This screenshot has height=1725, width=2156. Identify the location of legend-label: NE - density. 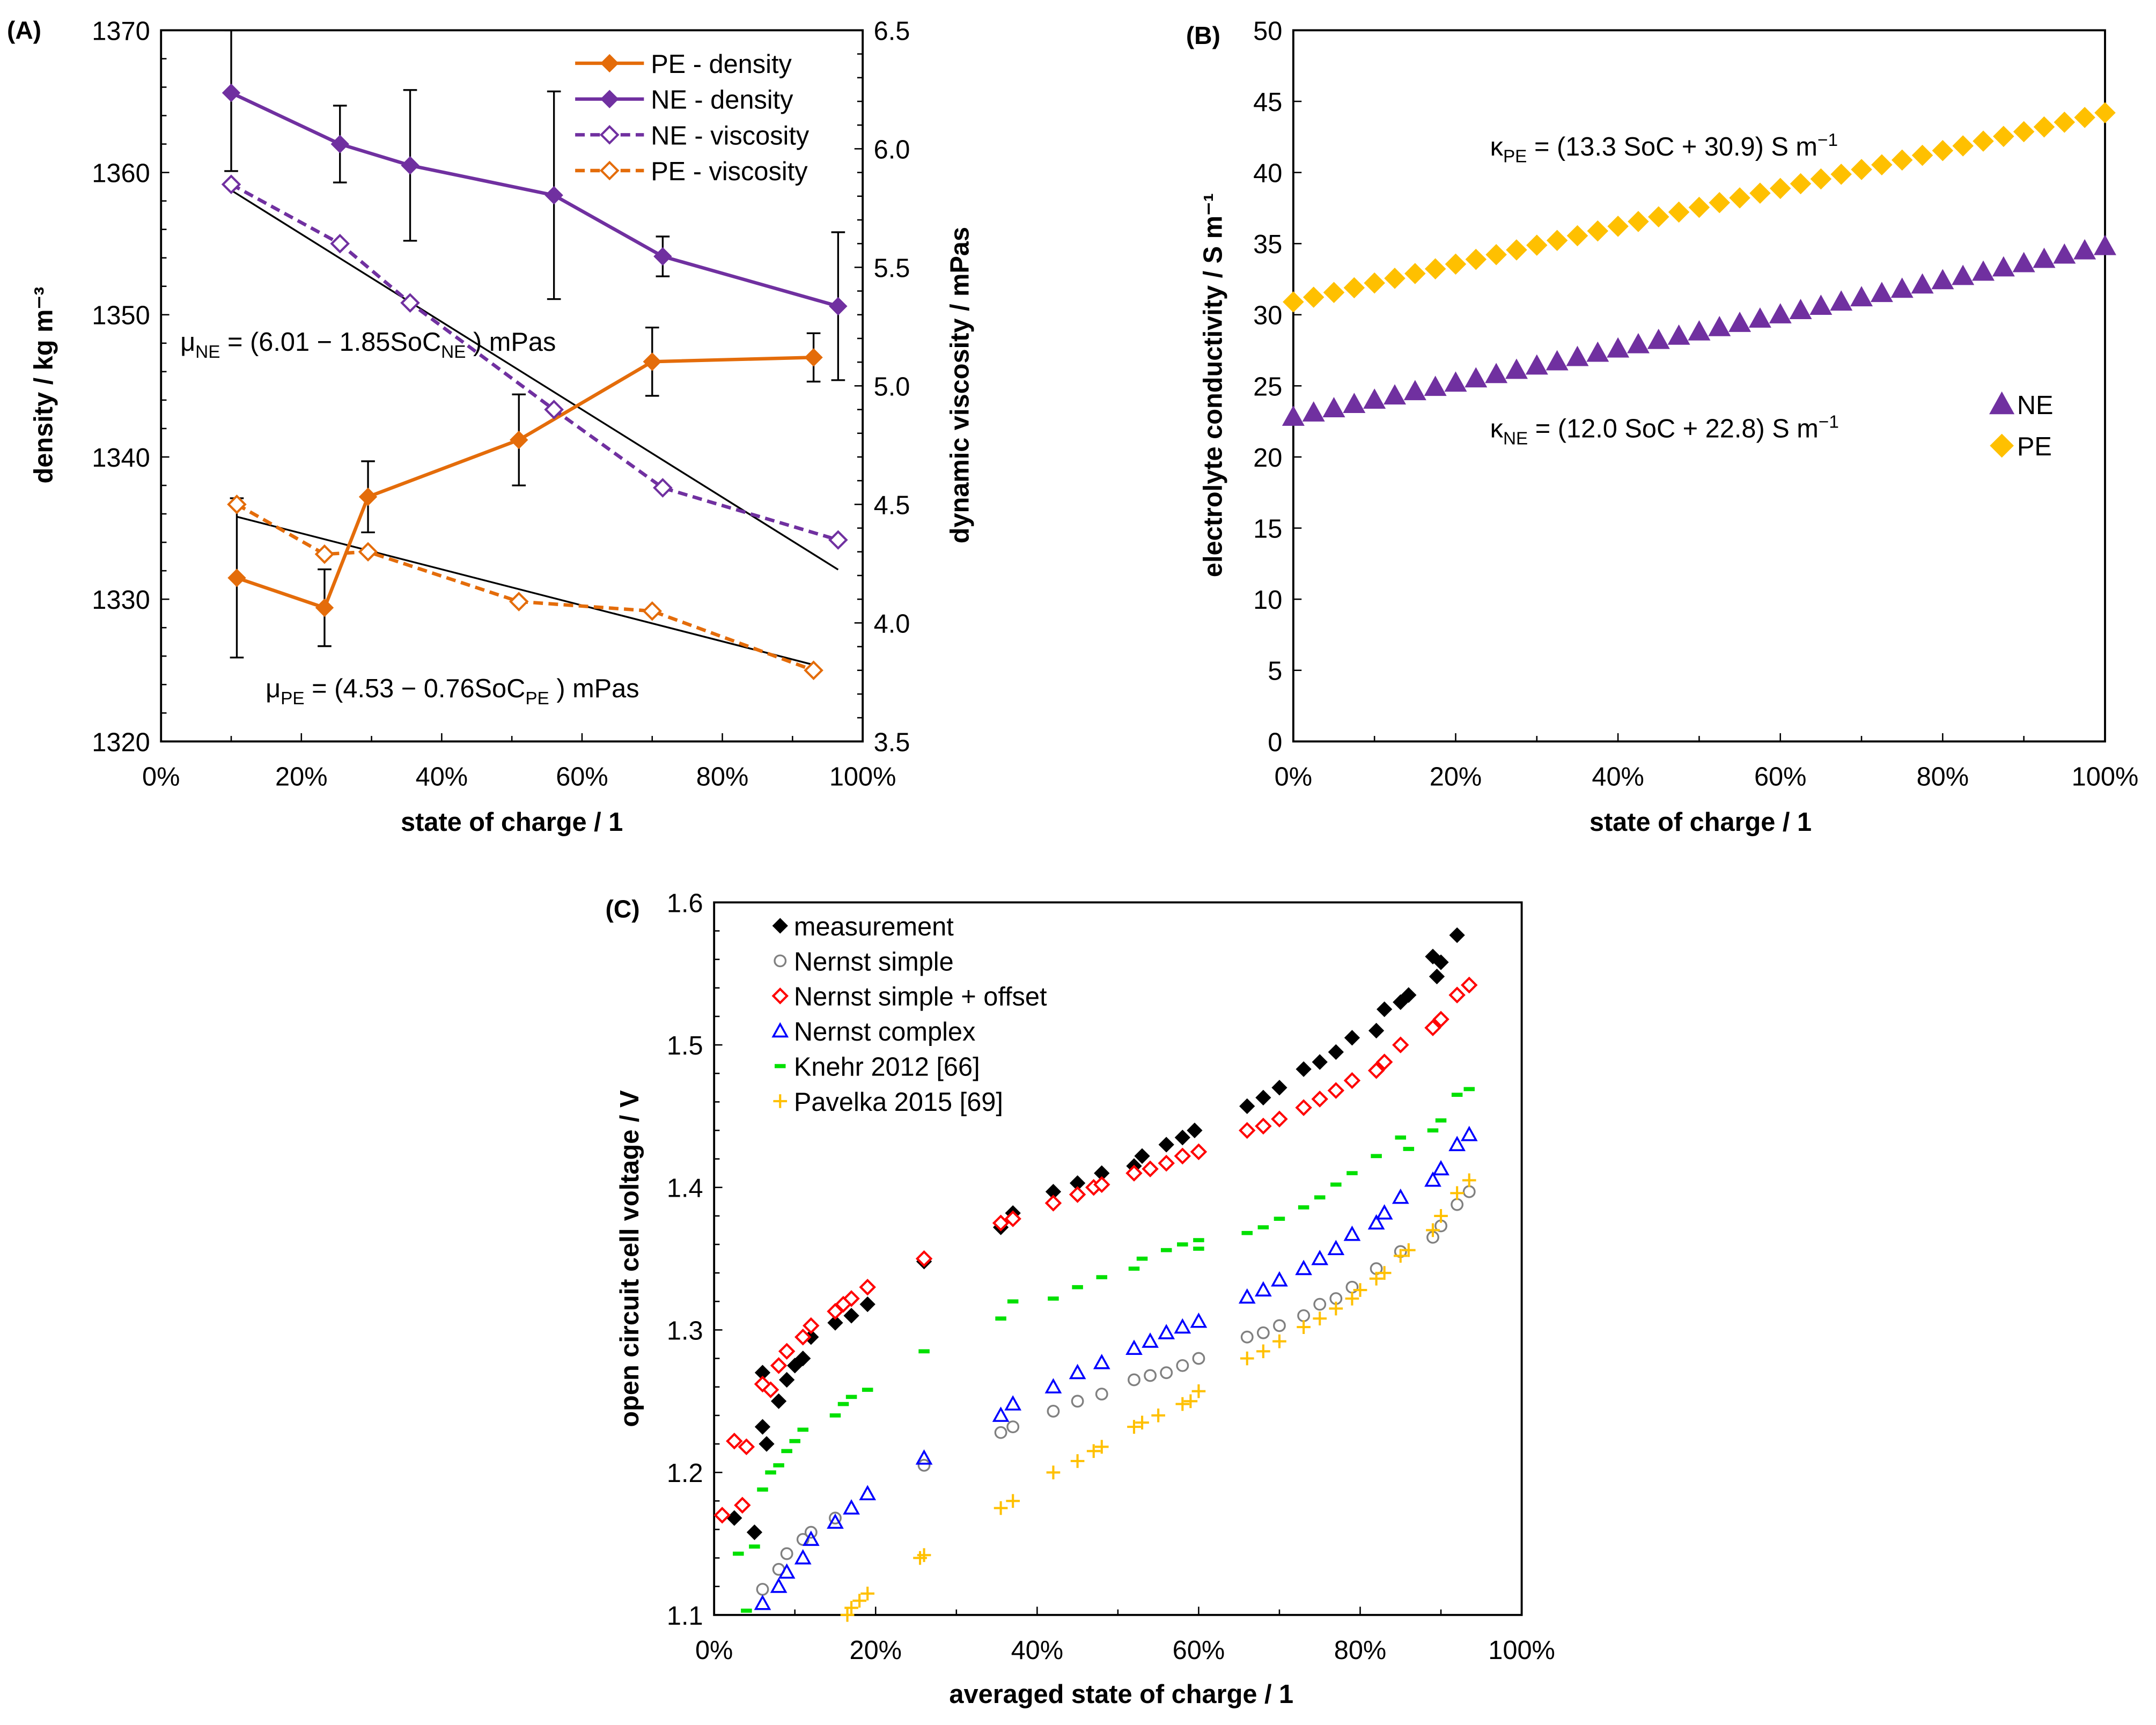
(722, 100).